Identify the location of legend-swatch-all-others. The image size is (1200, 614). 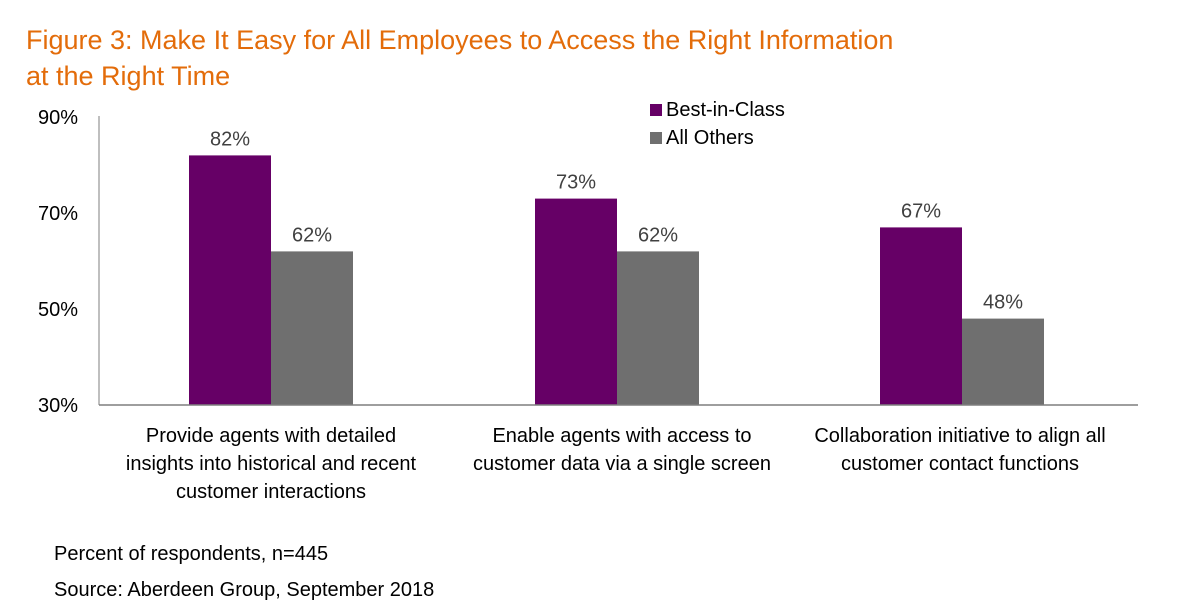
(656, 138).